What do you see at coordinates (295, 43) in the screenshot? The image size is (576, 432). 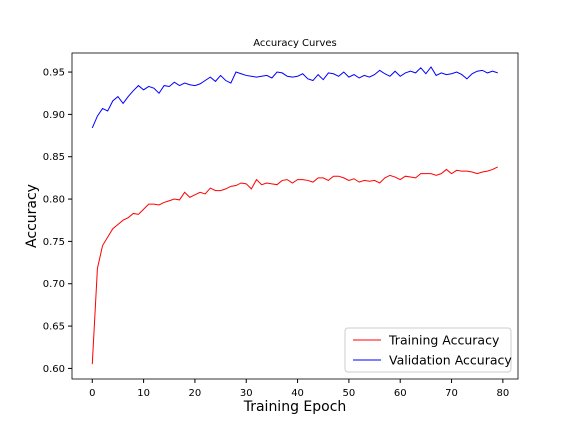 I see `chart-title: Accuracy Curves` at bounding box center [295, 43].